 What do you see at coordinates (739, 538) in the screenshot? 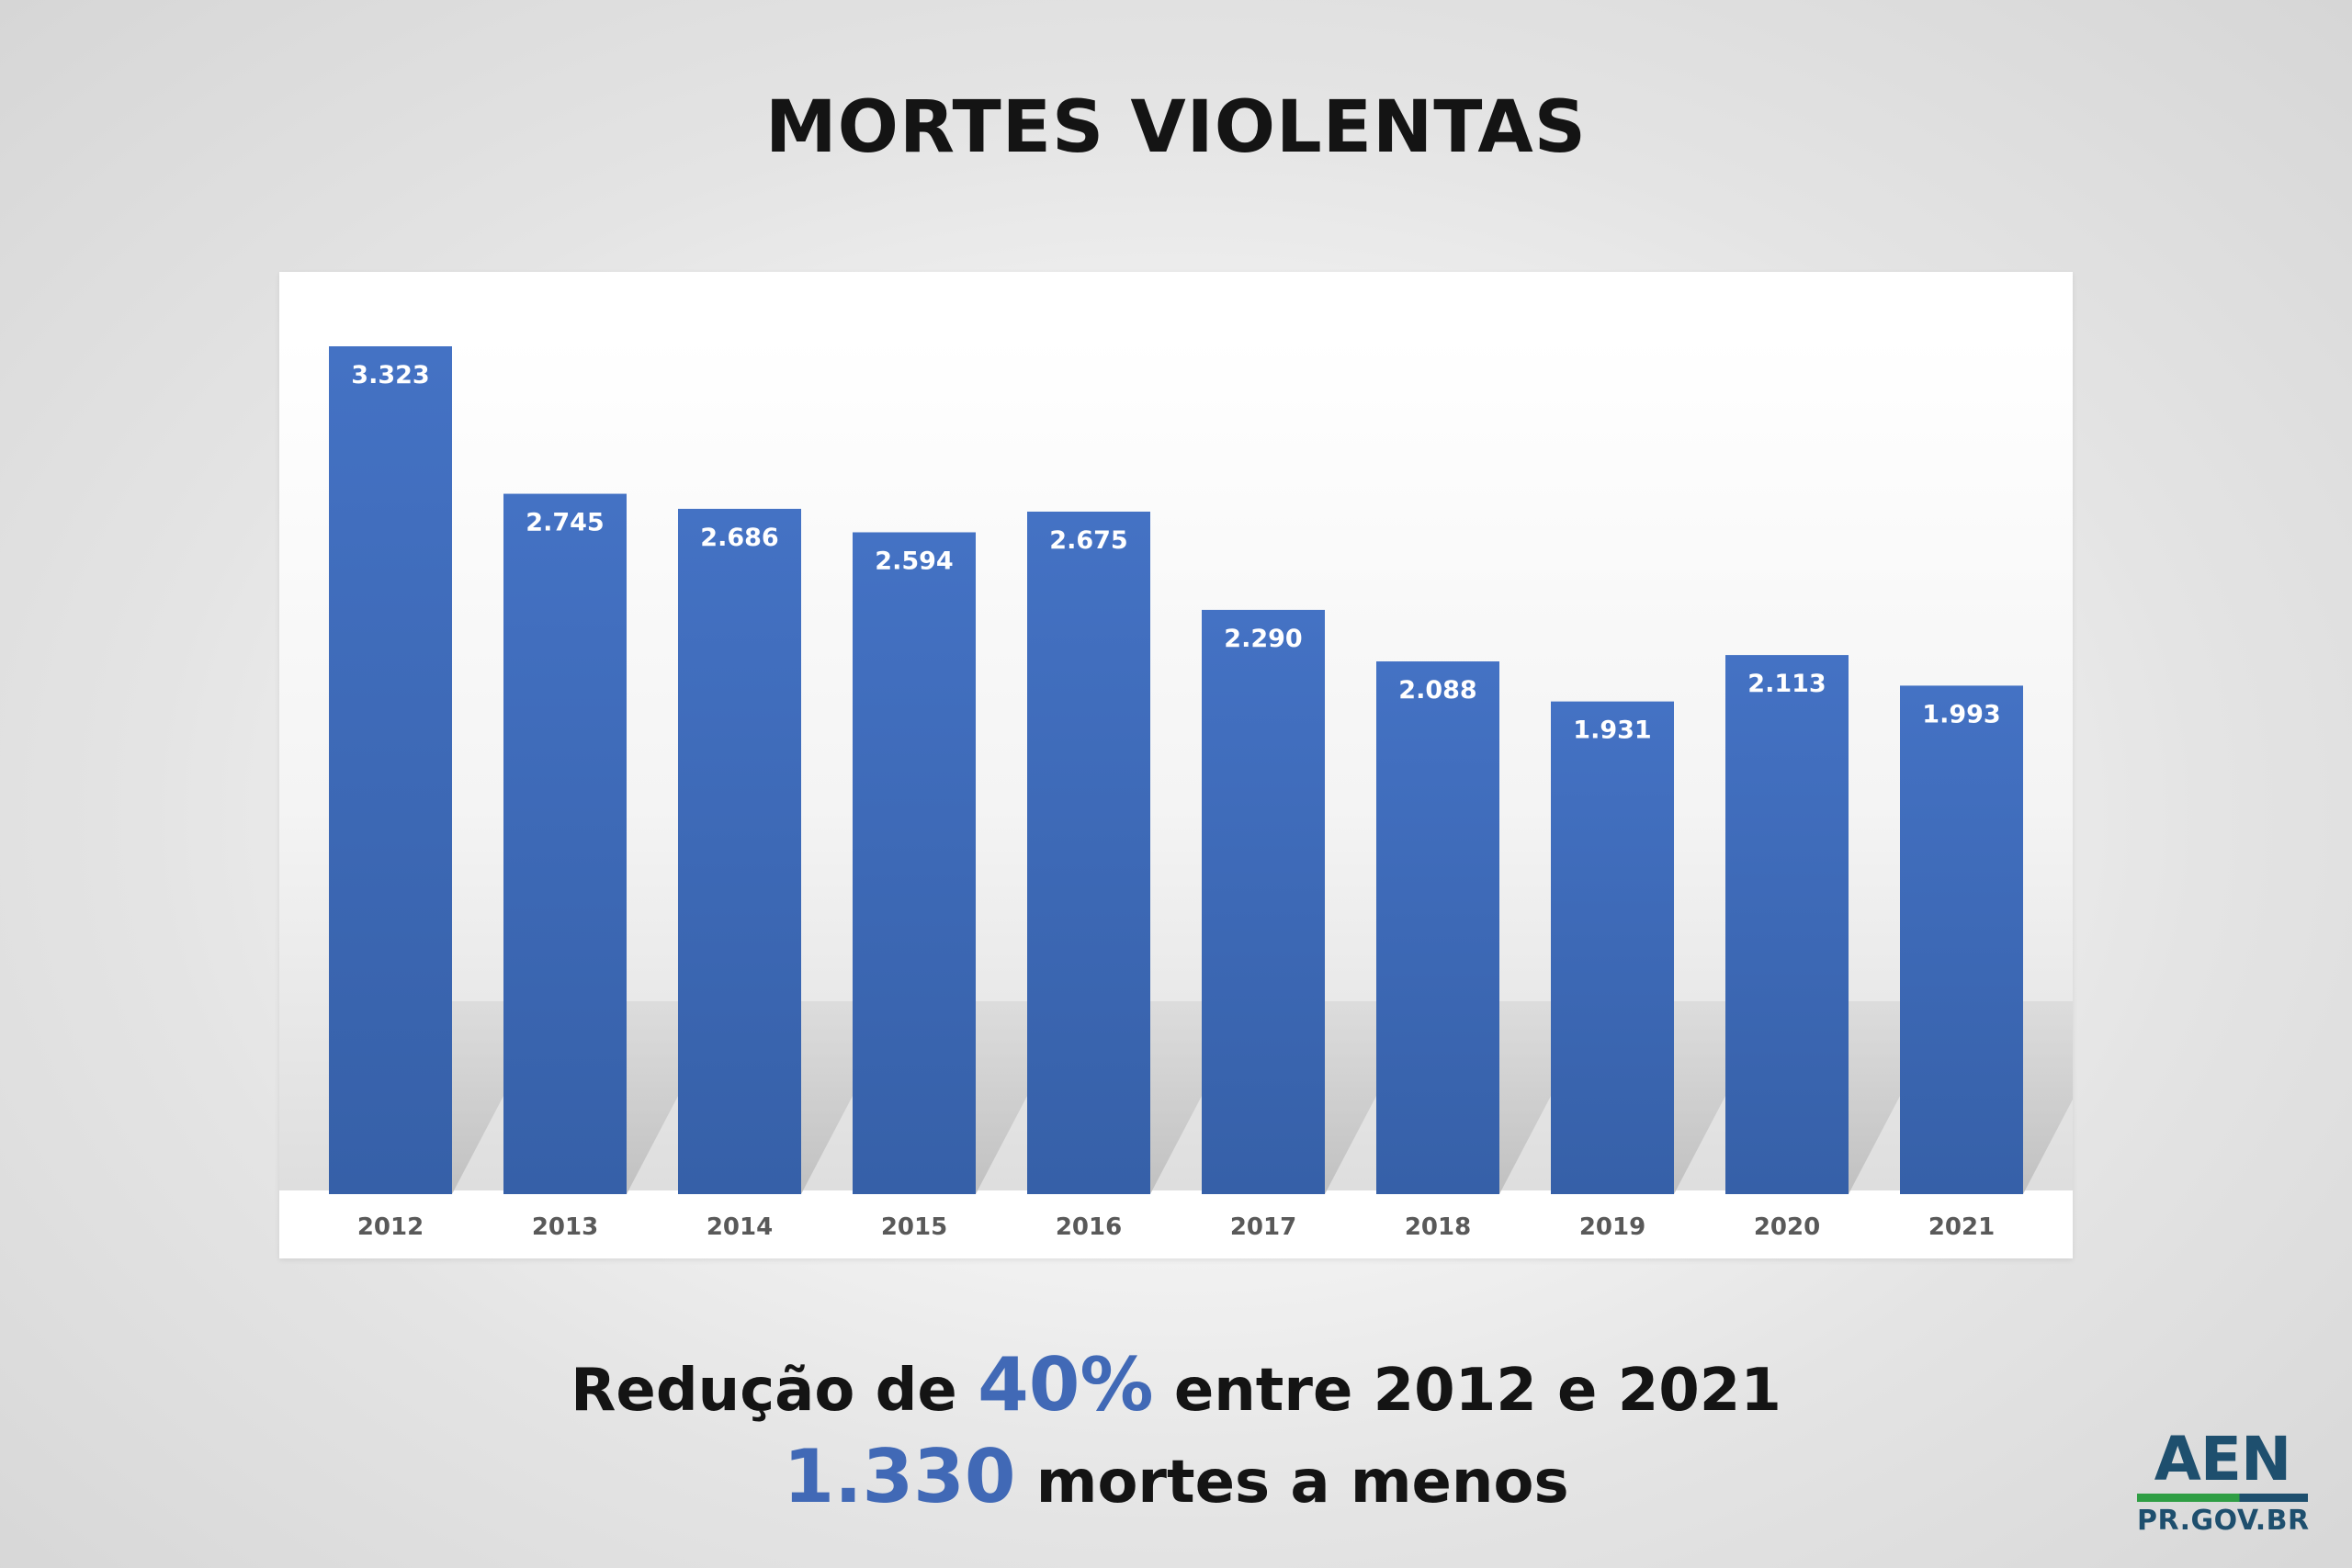
I see `value-label-2014: 2.686` at bounding box center [739, 538].